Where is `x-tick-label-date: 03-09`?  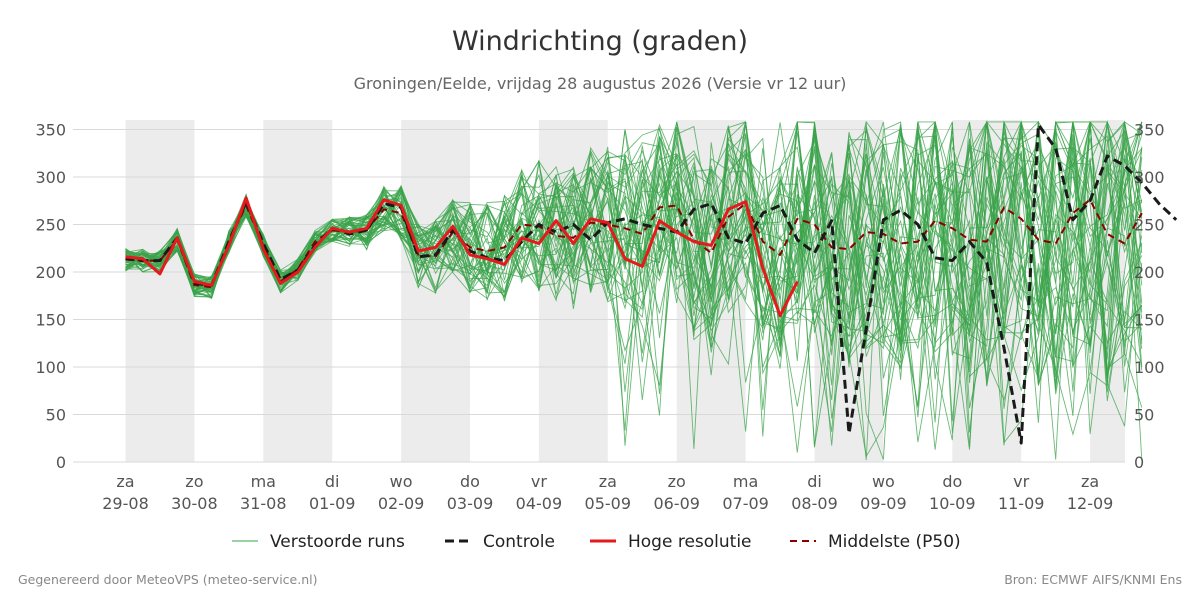 x-tick-label-date: 03-09 is located at coordinates (470, 503).